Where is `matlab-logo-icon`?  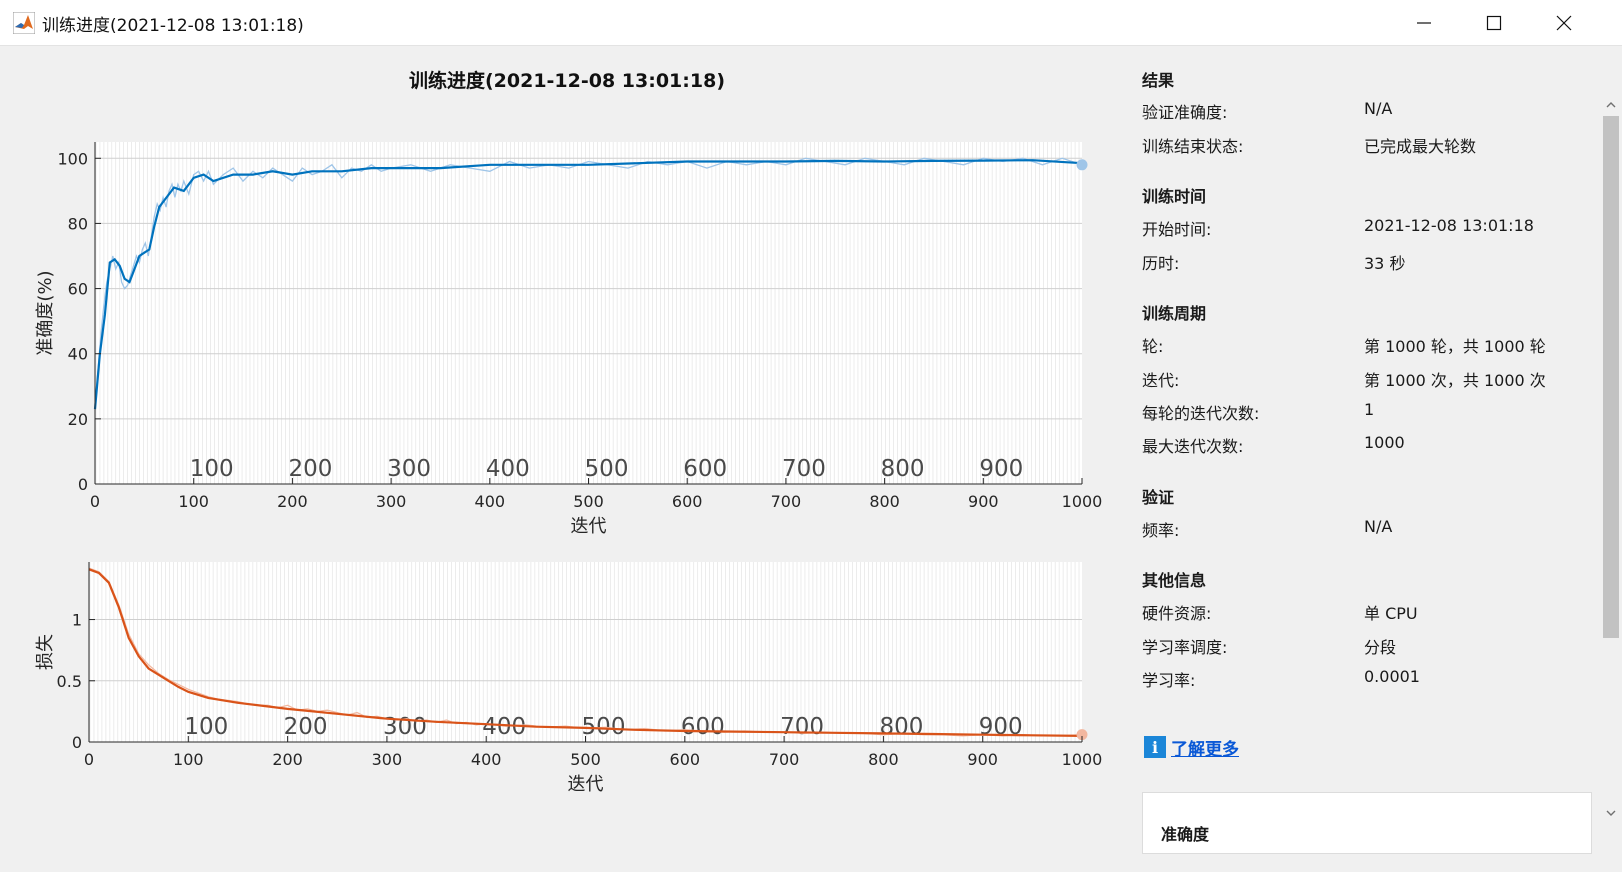
matlab-logo-icon is located at coordinates (24, 23).